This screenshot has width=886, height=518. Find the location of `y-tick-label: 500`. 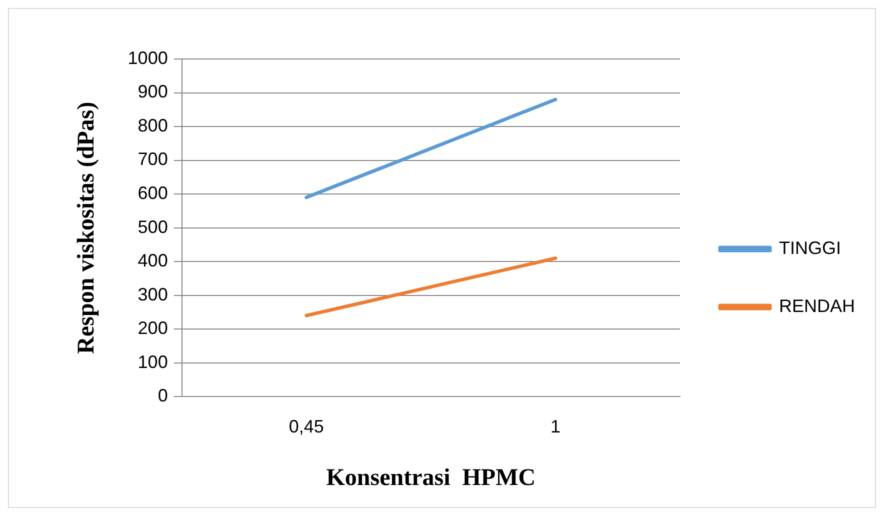

y-tick-label: 500 is located at coordinates (153, 226).